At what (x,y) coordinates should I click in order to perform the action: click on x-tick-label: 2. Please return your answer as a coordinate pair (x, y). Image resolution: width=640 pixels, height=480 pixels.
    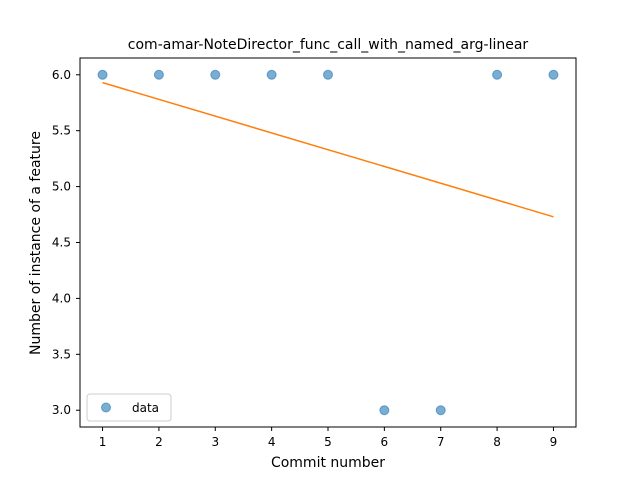
    Looking at the image, I should click on (159, 442).